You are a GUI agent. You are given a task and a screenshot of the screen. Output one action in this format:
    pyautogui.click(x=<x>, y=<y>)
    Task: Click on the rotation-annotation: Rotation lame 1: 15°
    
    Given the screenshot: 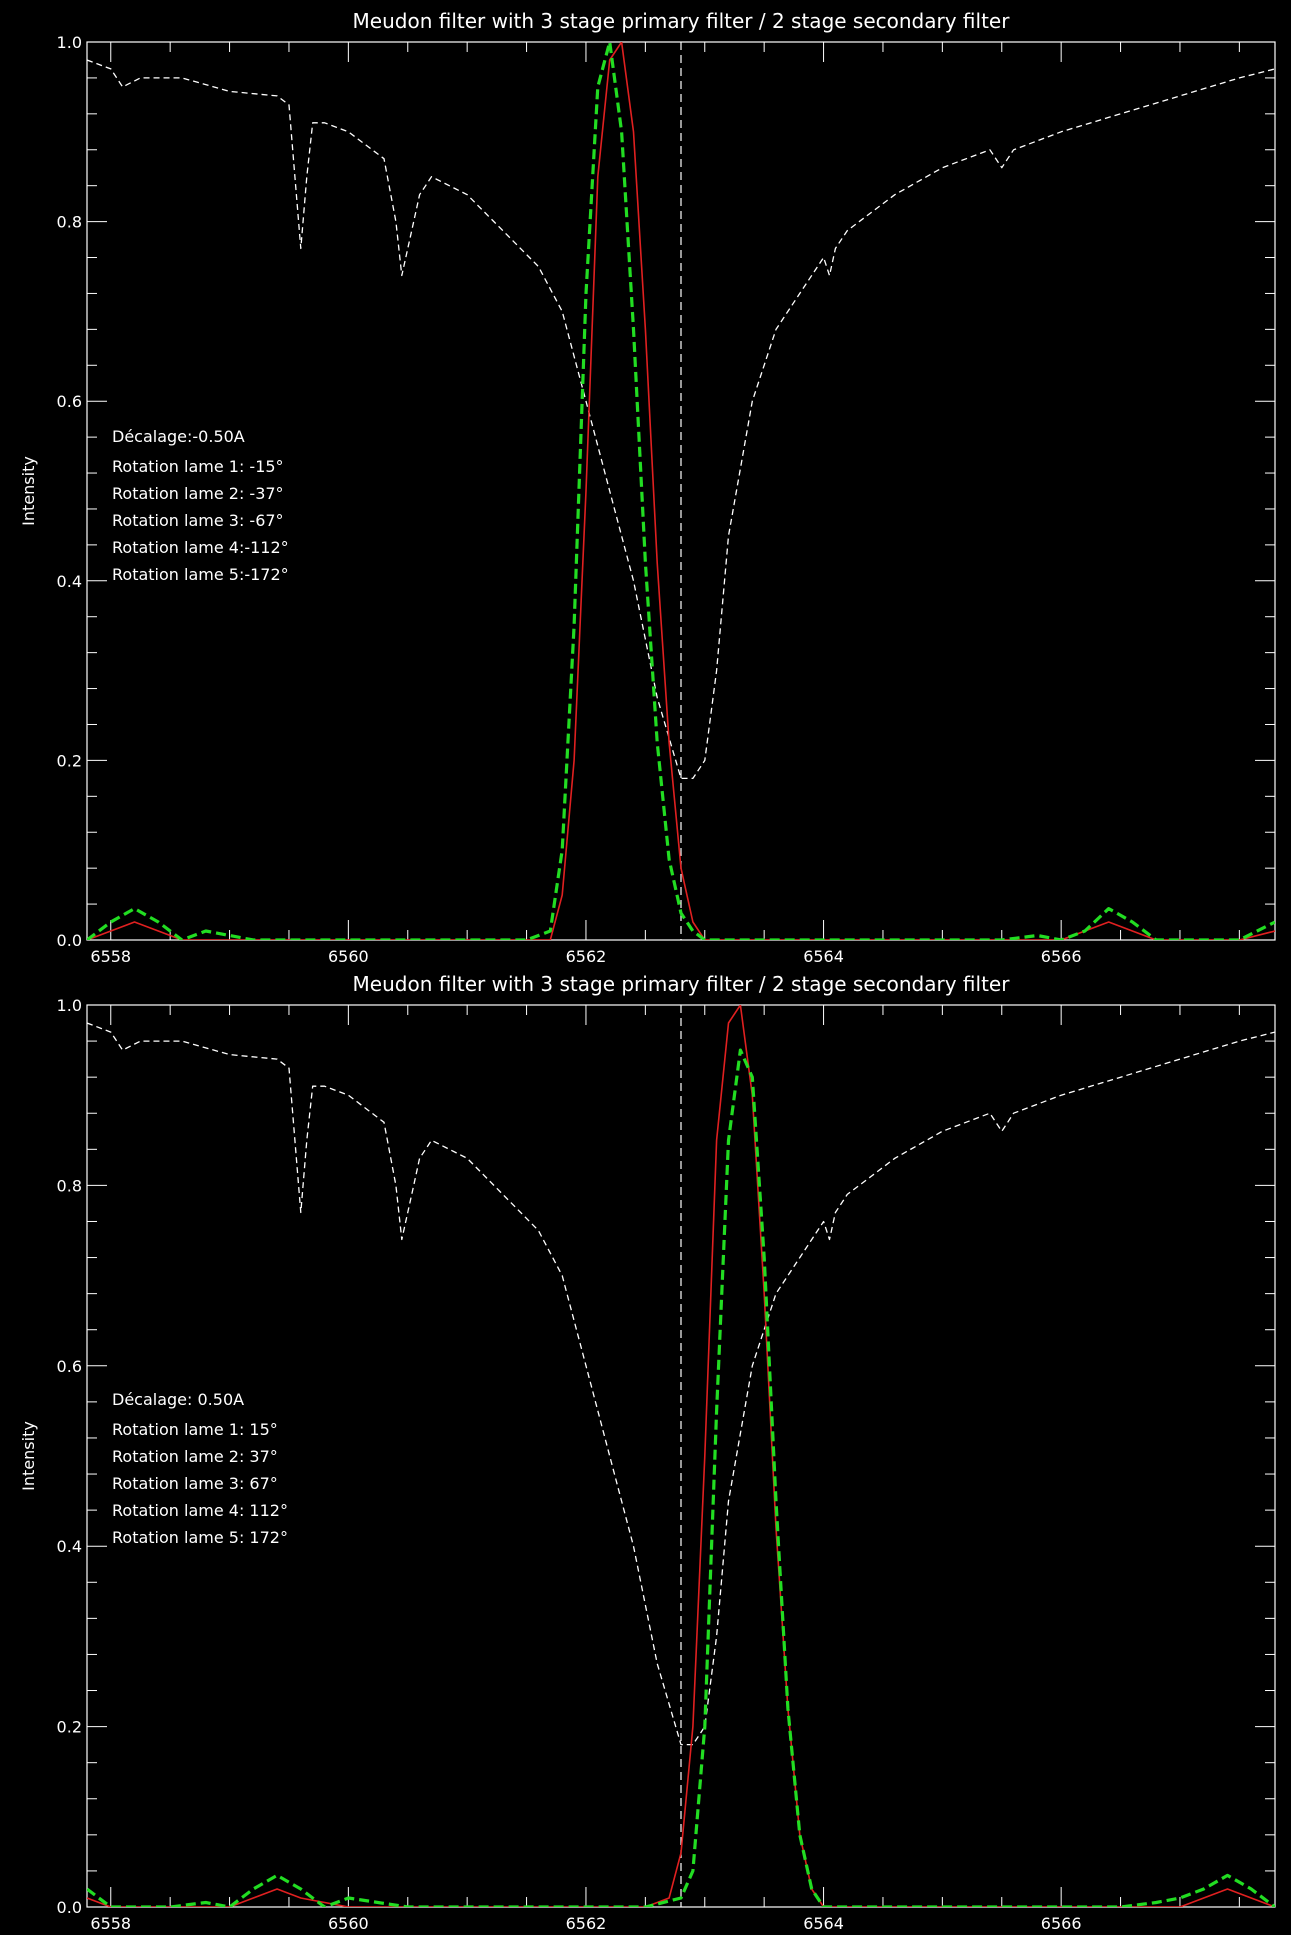 What is the action you would take?
    pyautogui.click(x=195, y=1429)
    